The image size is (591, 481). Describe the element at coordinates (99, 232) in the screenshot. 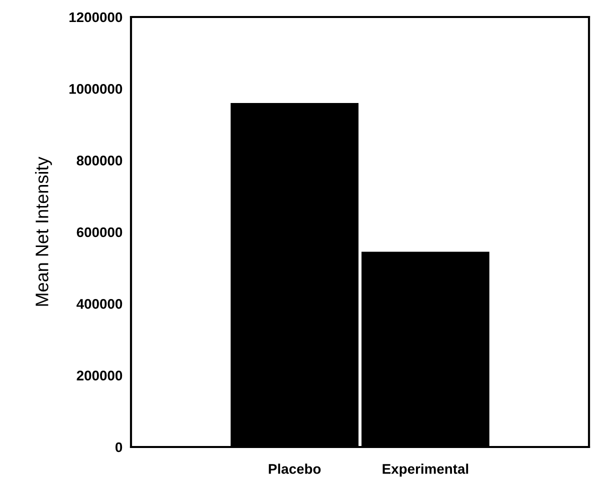

I see `y-tick-label: 600000` at that location.